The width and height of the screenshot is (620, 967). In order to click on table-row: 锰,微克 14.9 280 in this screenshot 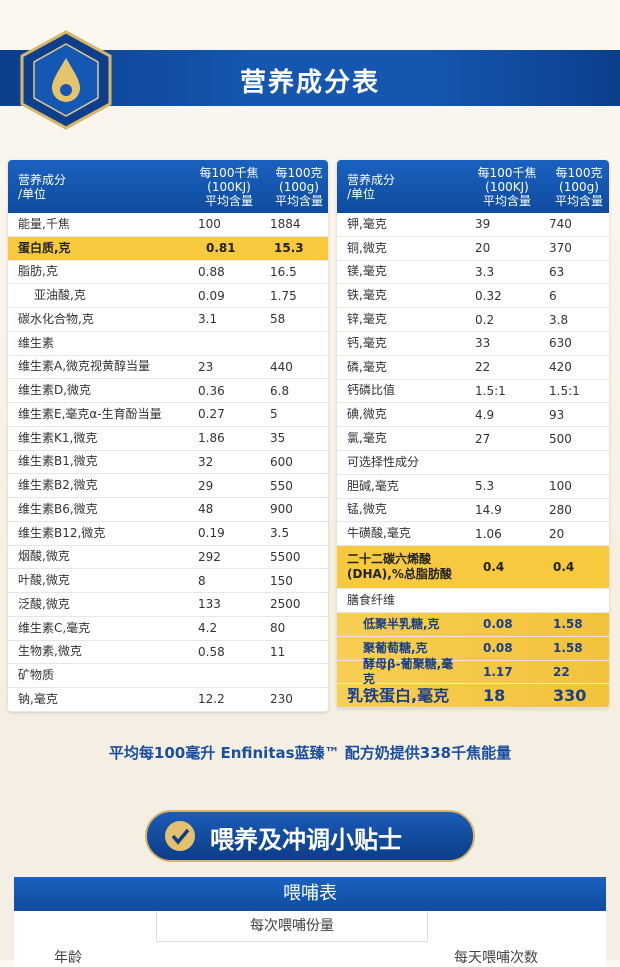, I will do `click(473, 511)`.